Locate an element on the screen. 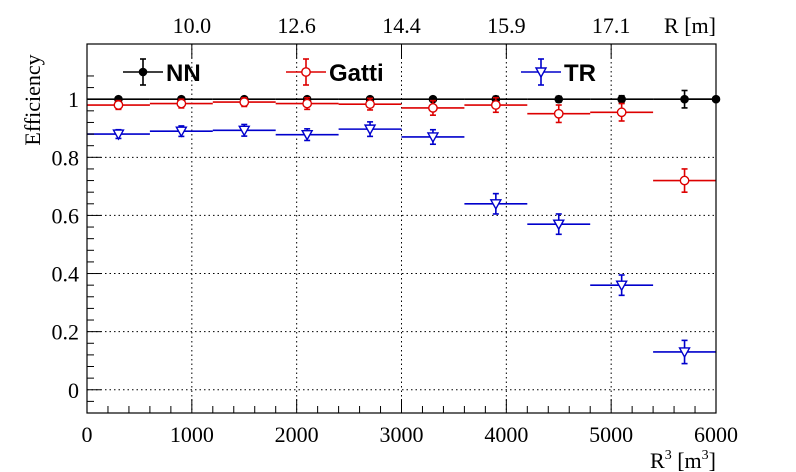  top-tick-label: 10.0 is located at coordinates (192, 25).